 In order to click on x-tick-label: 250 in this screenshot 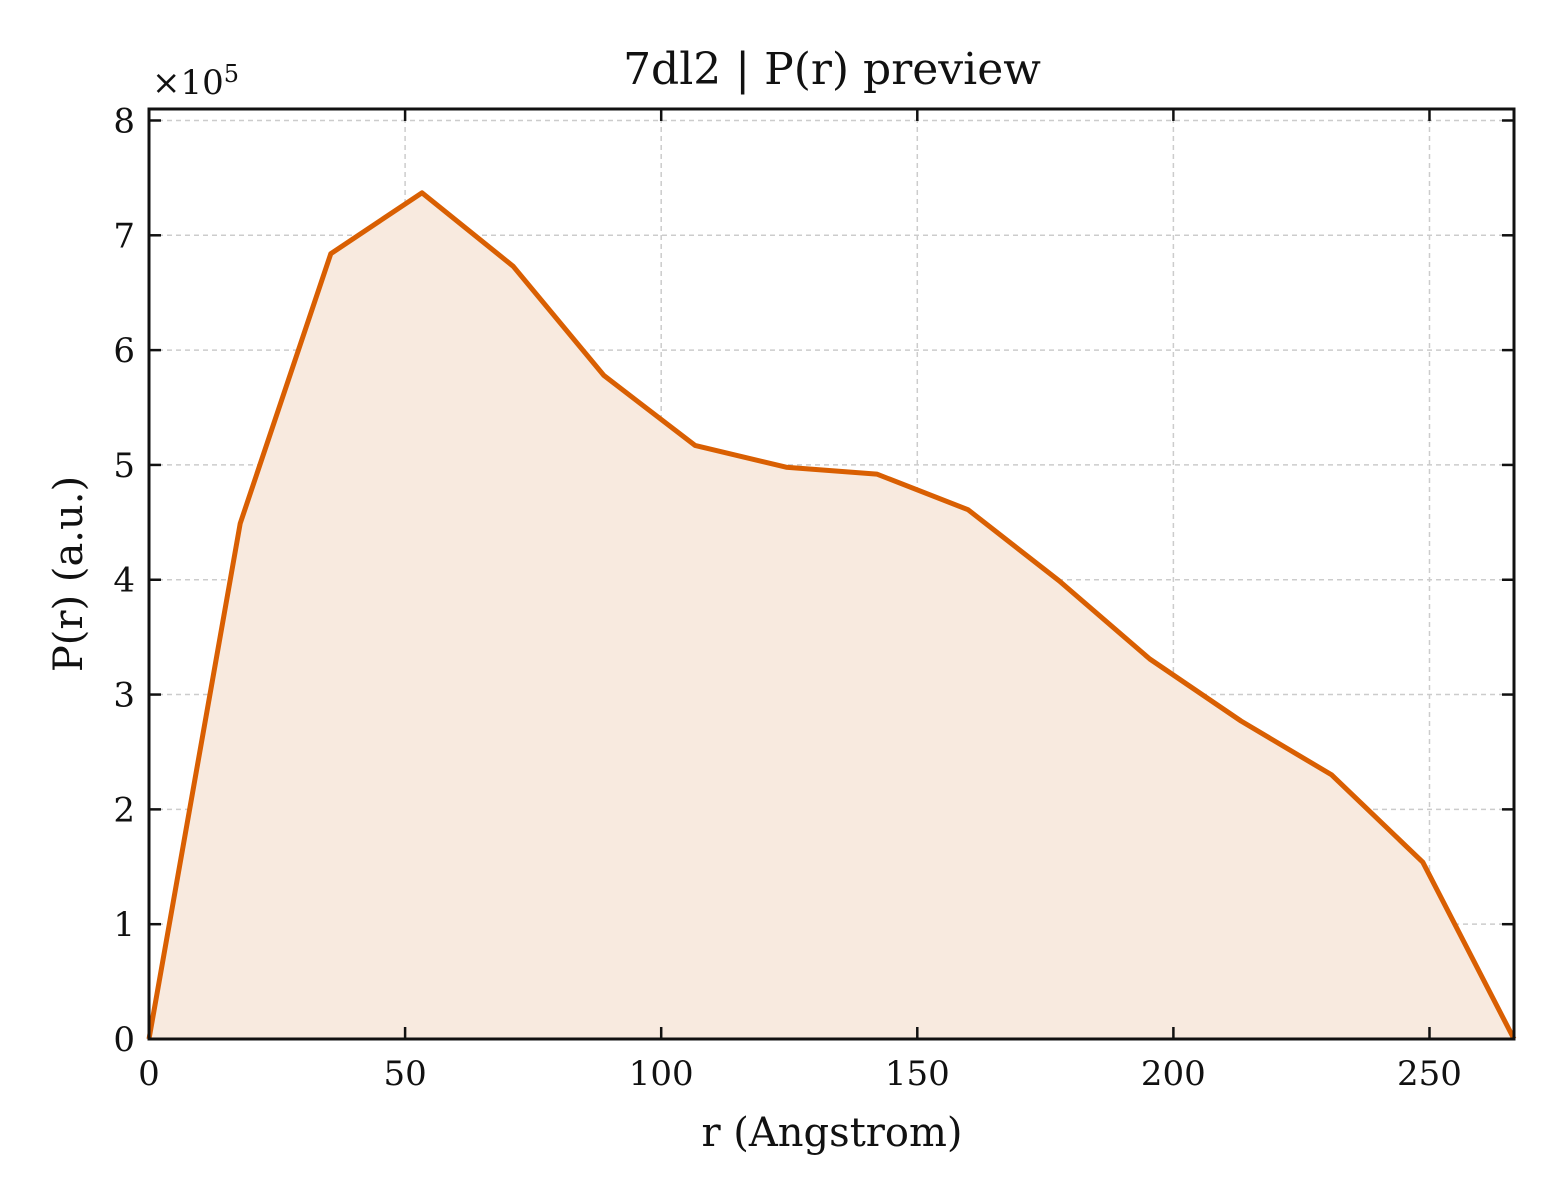, I will do `click(1429, 1074)`.